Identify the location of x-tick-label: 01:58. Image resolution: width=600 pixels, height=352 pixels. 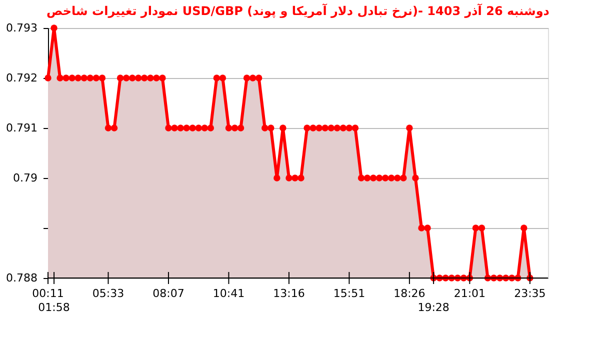
(54, 307).